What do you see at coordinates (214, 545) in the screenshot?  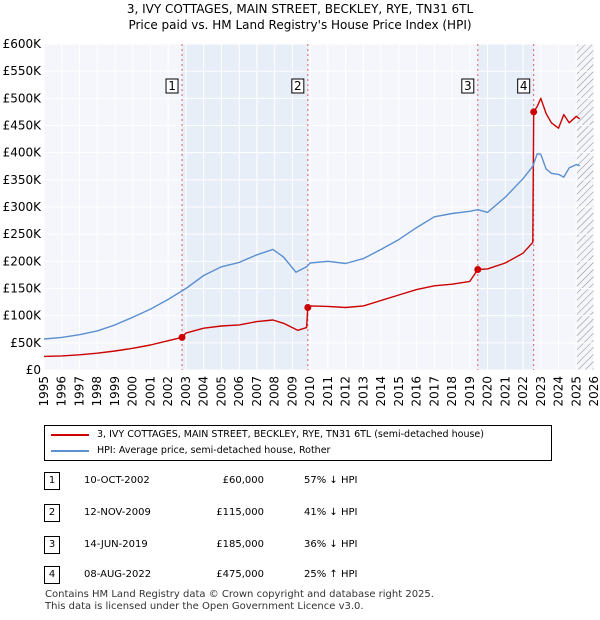 I see `sale-row: 3 14-JUN-2019 £185,000 36% ↓ HPI` at bounding box center [214, 545].